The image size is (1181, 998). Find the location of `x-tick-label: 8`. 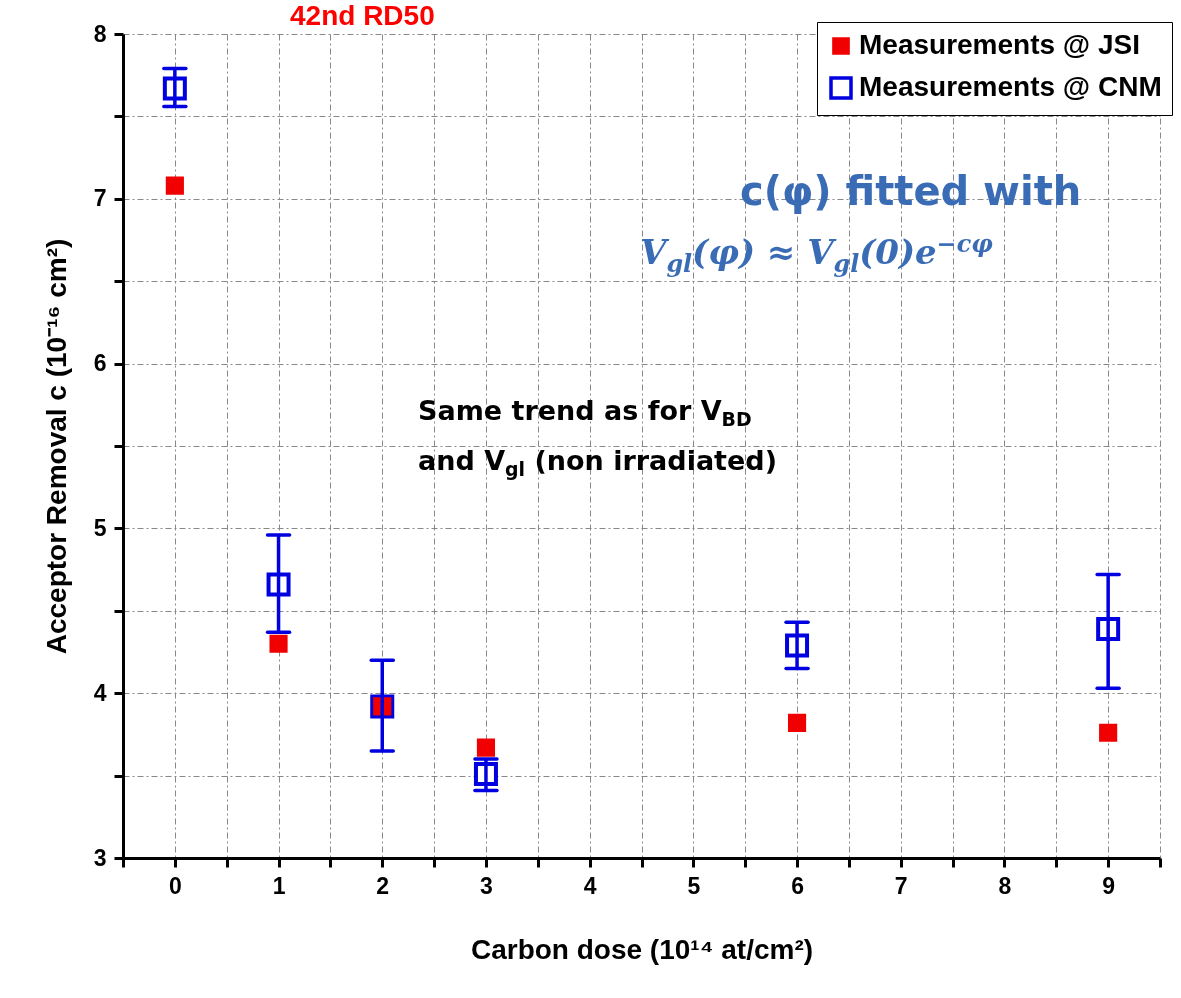

x-tick-label: 8 is located at coordinates (1005, 885).